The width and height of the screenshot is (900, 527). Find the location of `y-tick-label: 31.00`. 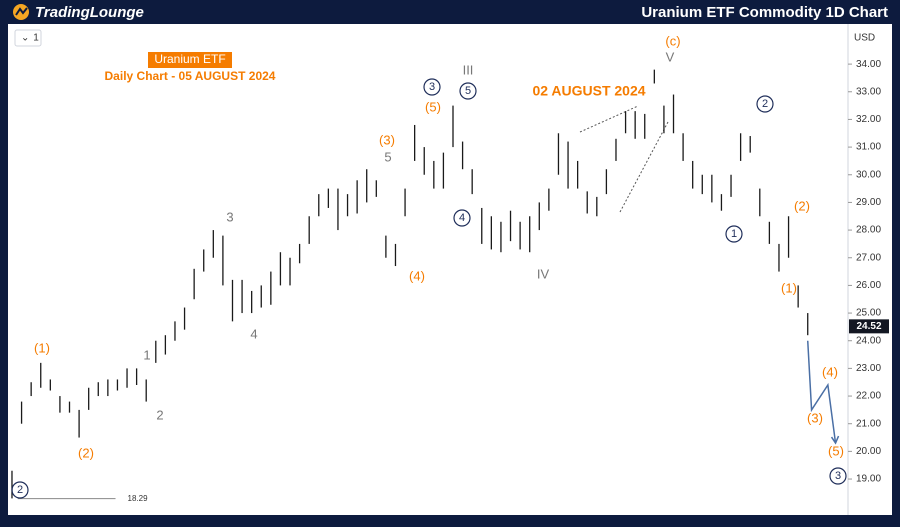

y-tick-label: 31.00 is located at coordinates (868, 147).